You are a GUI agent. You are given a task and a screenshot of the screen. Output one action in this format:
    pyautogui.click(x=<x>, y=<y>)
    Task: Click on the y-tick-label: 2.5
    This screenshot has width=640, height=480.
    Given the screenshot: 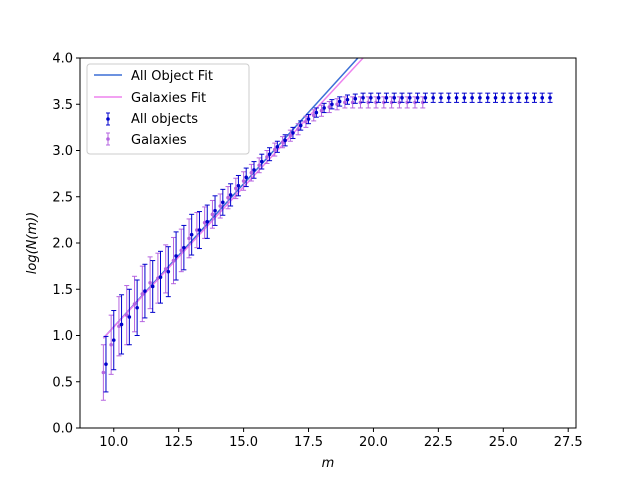 What is the action you would take?
    pyautogui.click(x=62, y=197)
    